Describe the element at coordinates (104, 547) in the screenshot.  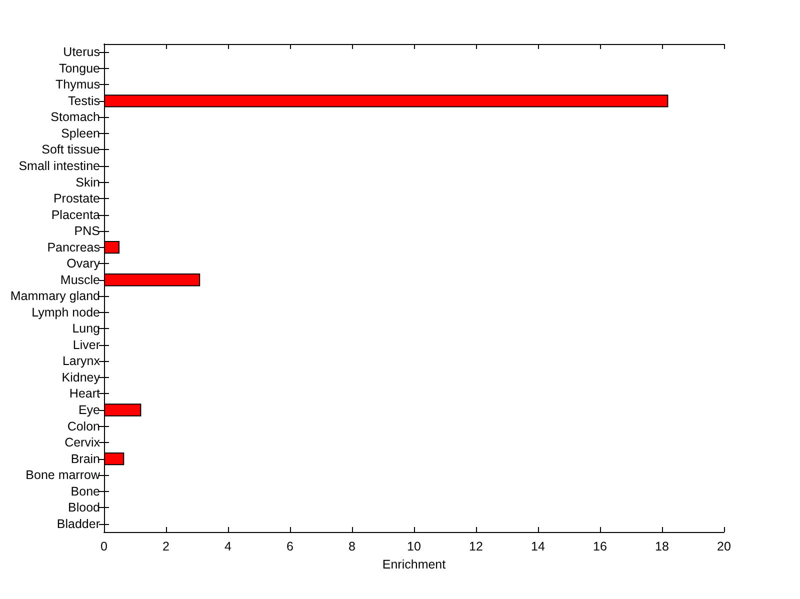
I see `x-tick-label: 0` at that location.